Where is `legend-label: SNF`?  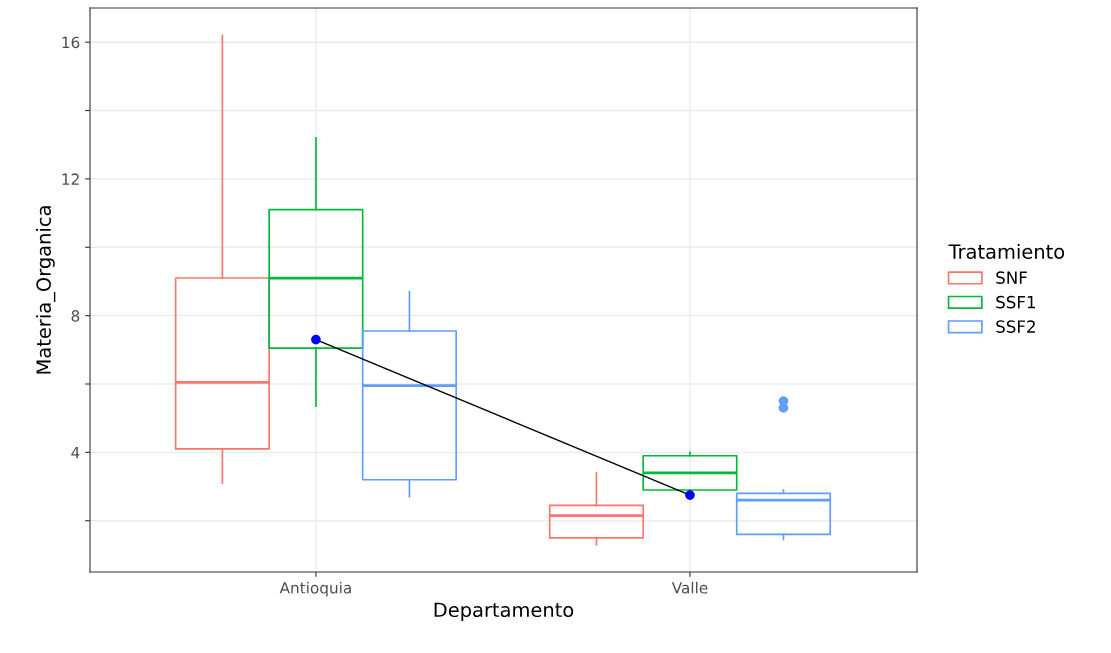 legend-label: SNF is located at coordinates (1011, 277).